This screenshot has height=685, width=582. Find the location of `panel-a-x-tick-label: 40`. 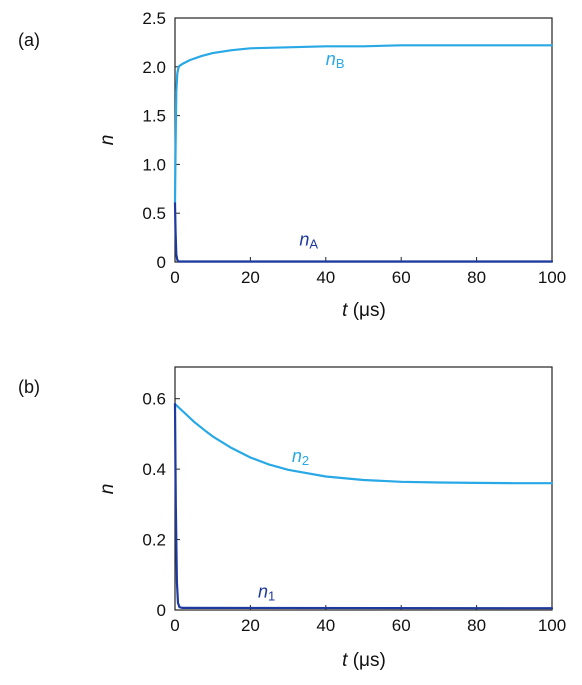

panel-a-x-tick-label: 40 is located at coordinates (325, 277).